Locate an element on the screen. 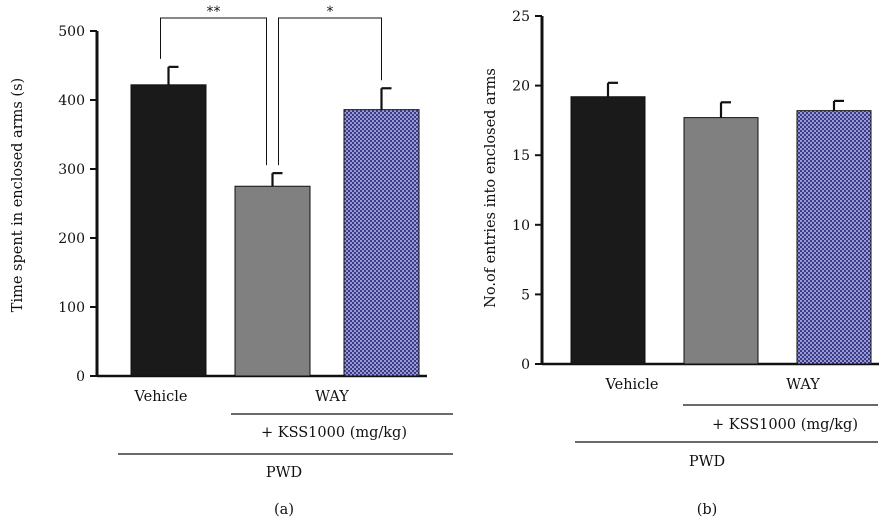 The image size is (894, 522). panel-a-label: (a) is located at coordinates (284, 510).